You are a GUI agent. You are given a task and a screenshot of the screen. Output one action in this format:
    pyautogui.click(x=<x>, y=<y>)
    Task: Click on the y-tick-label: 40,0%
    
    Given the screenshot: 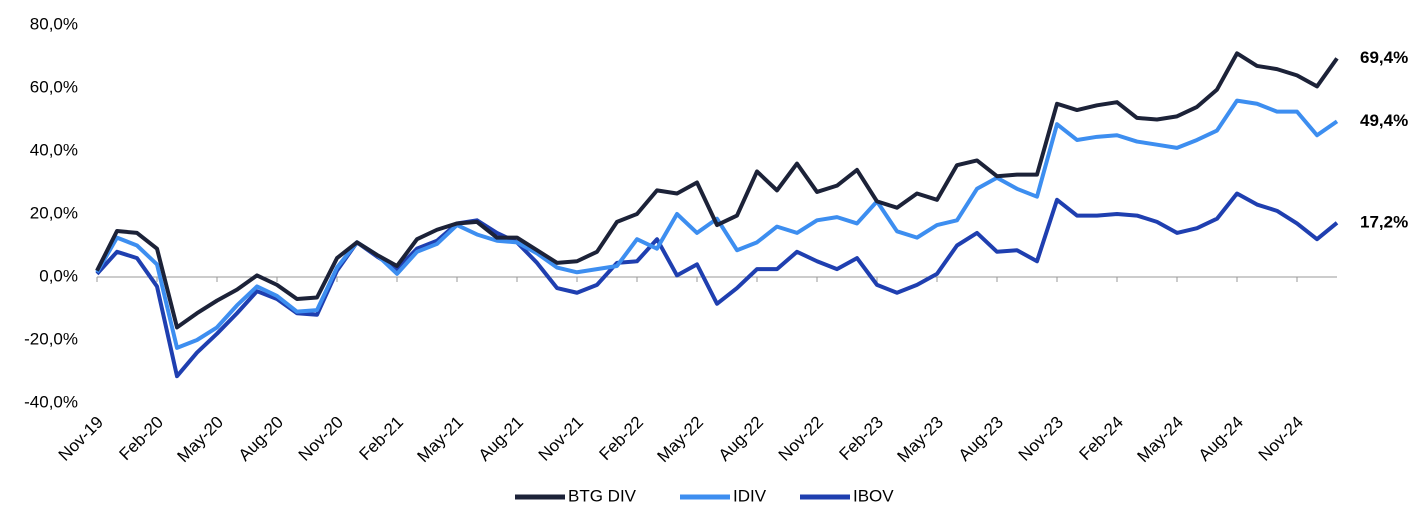 What is the action you would take?
    pyautogui.click(x=54, y=149)
    